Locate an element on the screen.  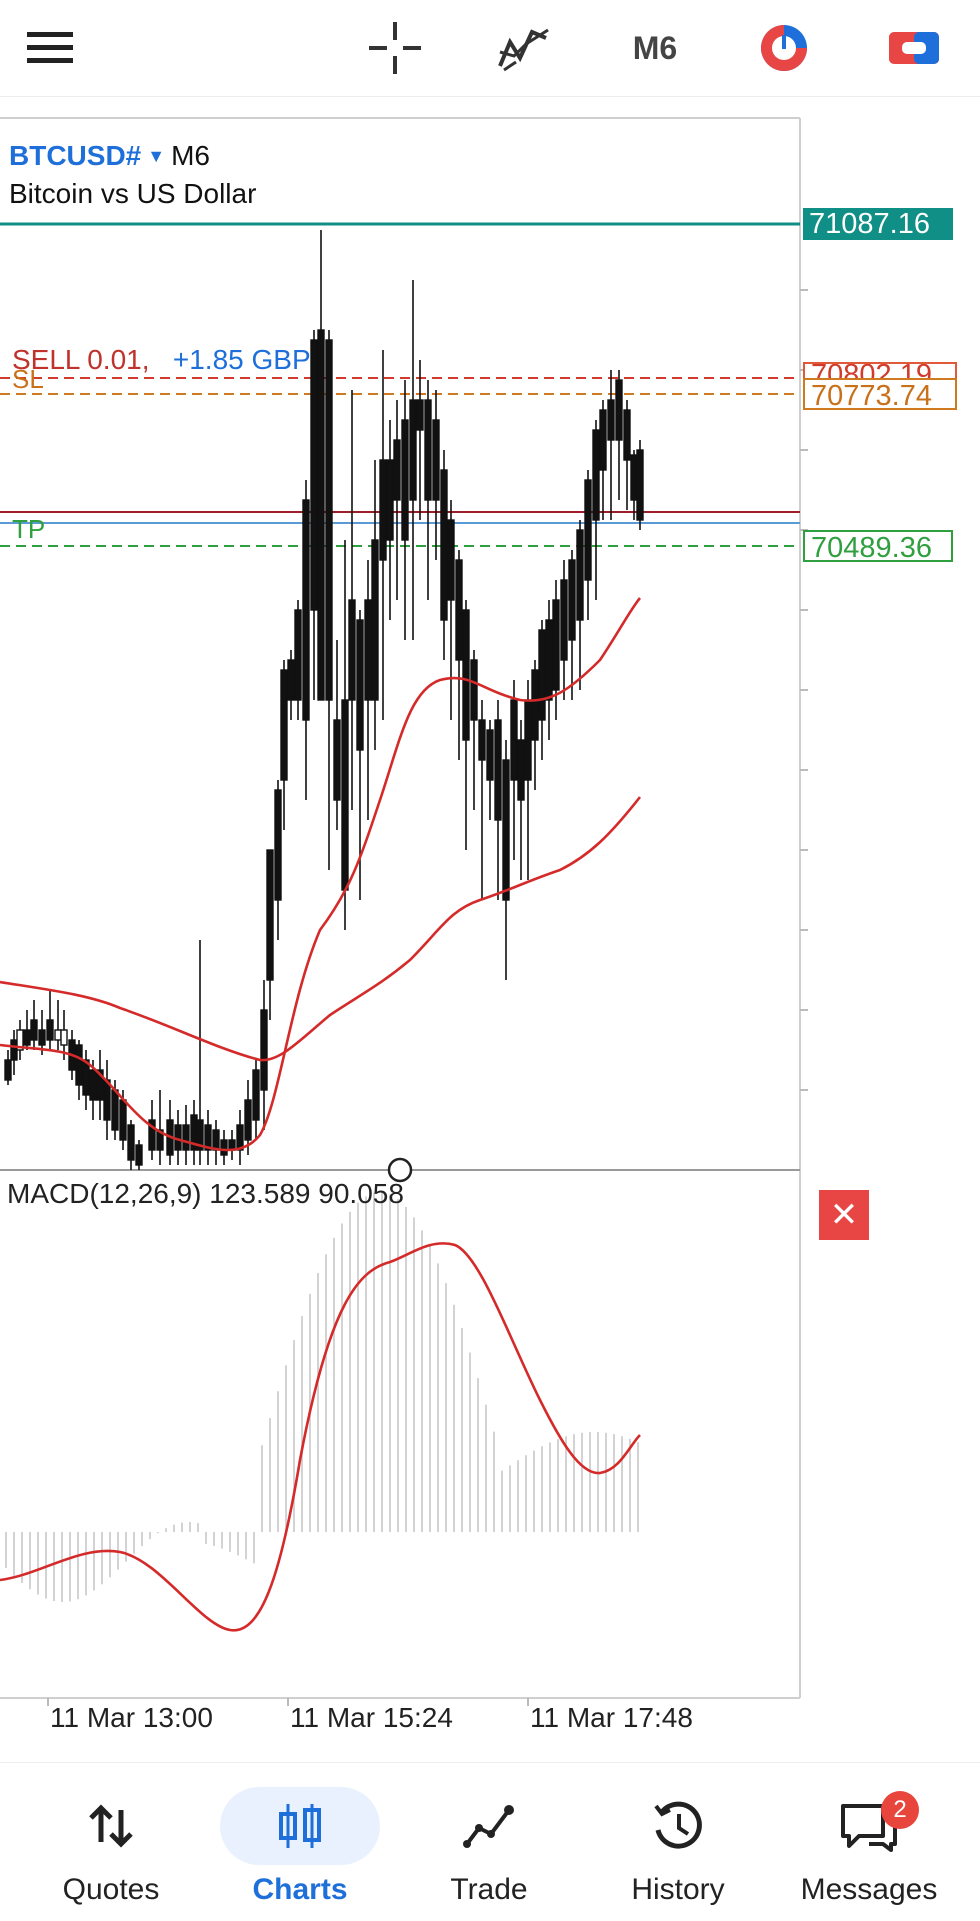
hamburger-icon is located at coordinates (50, 47).